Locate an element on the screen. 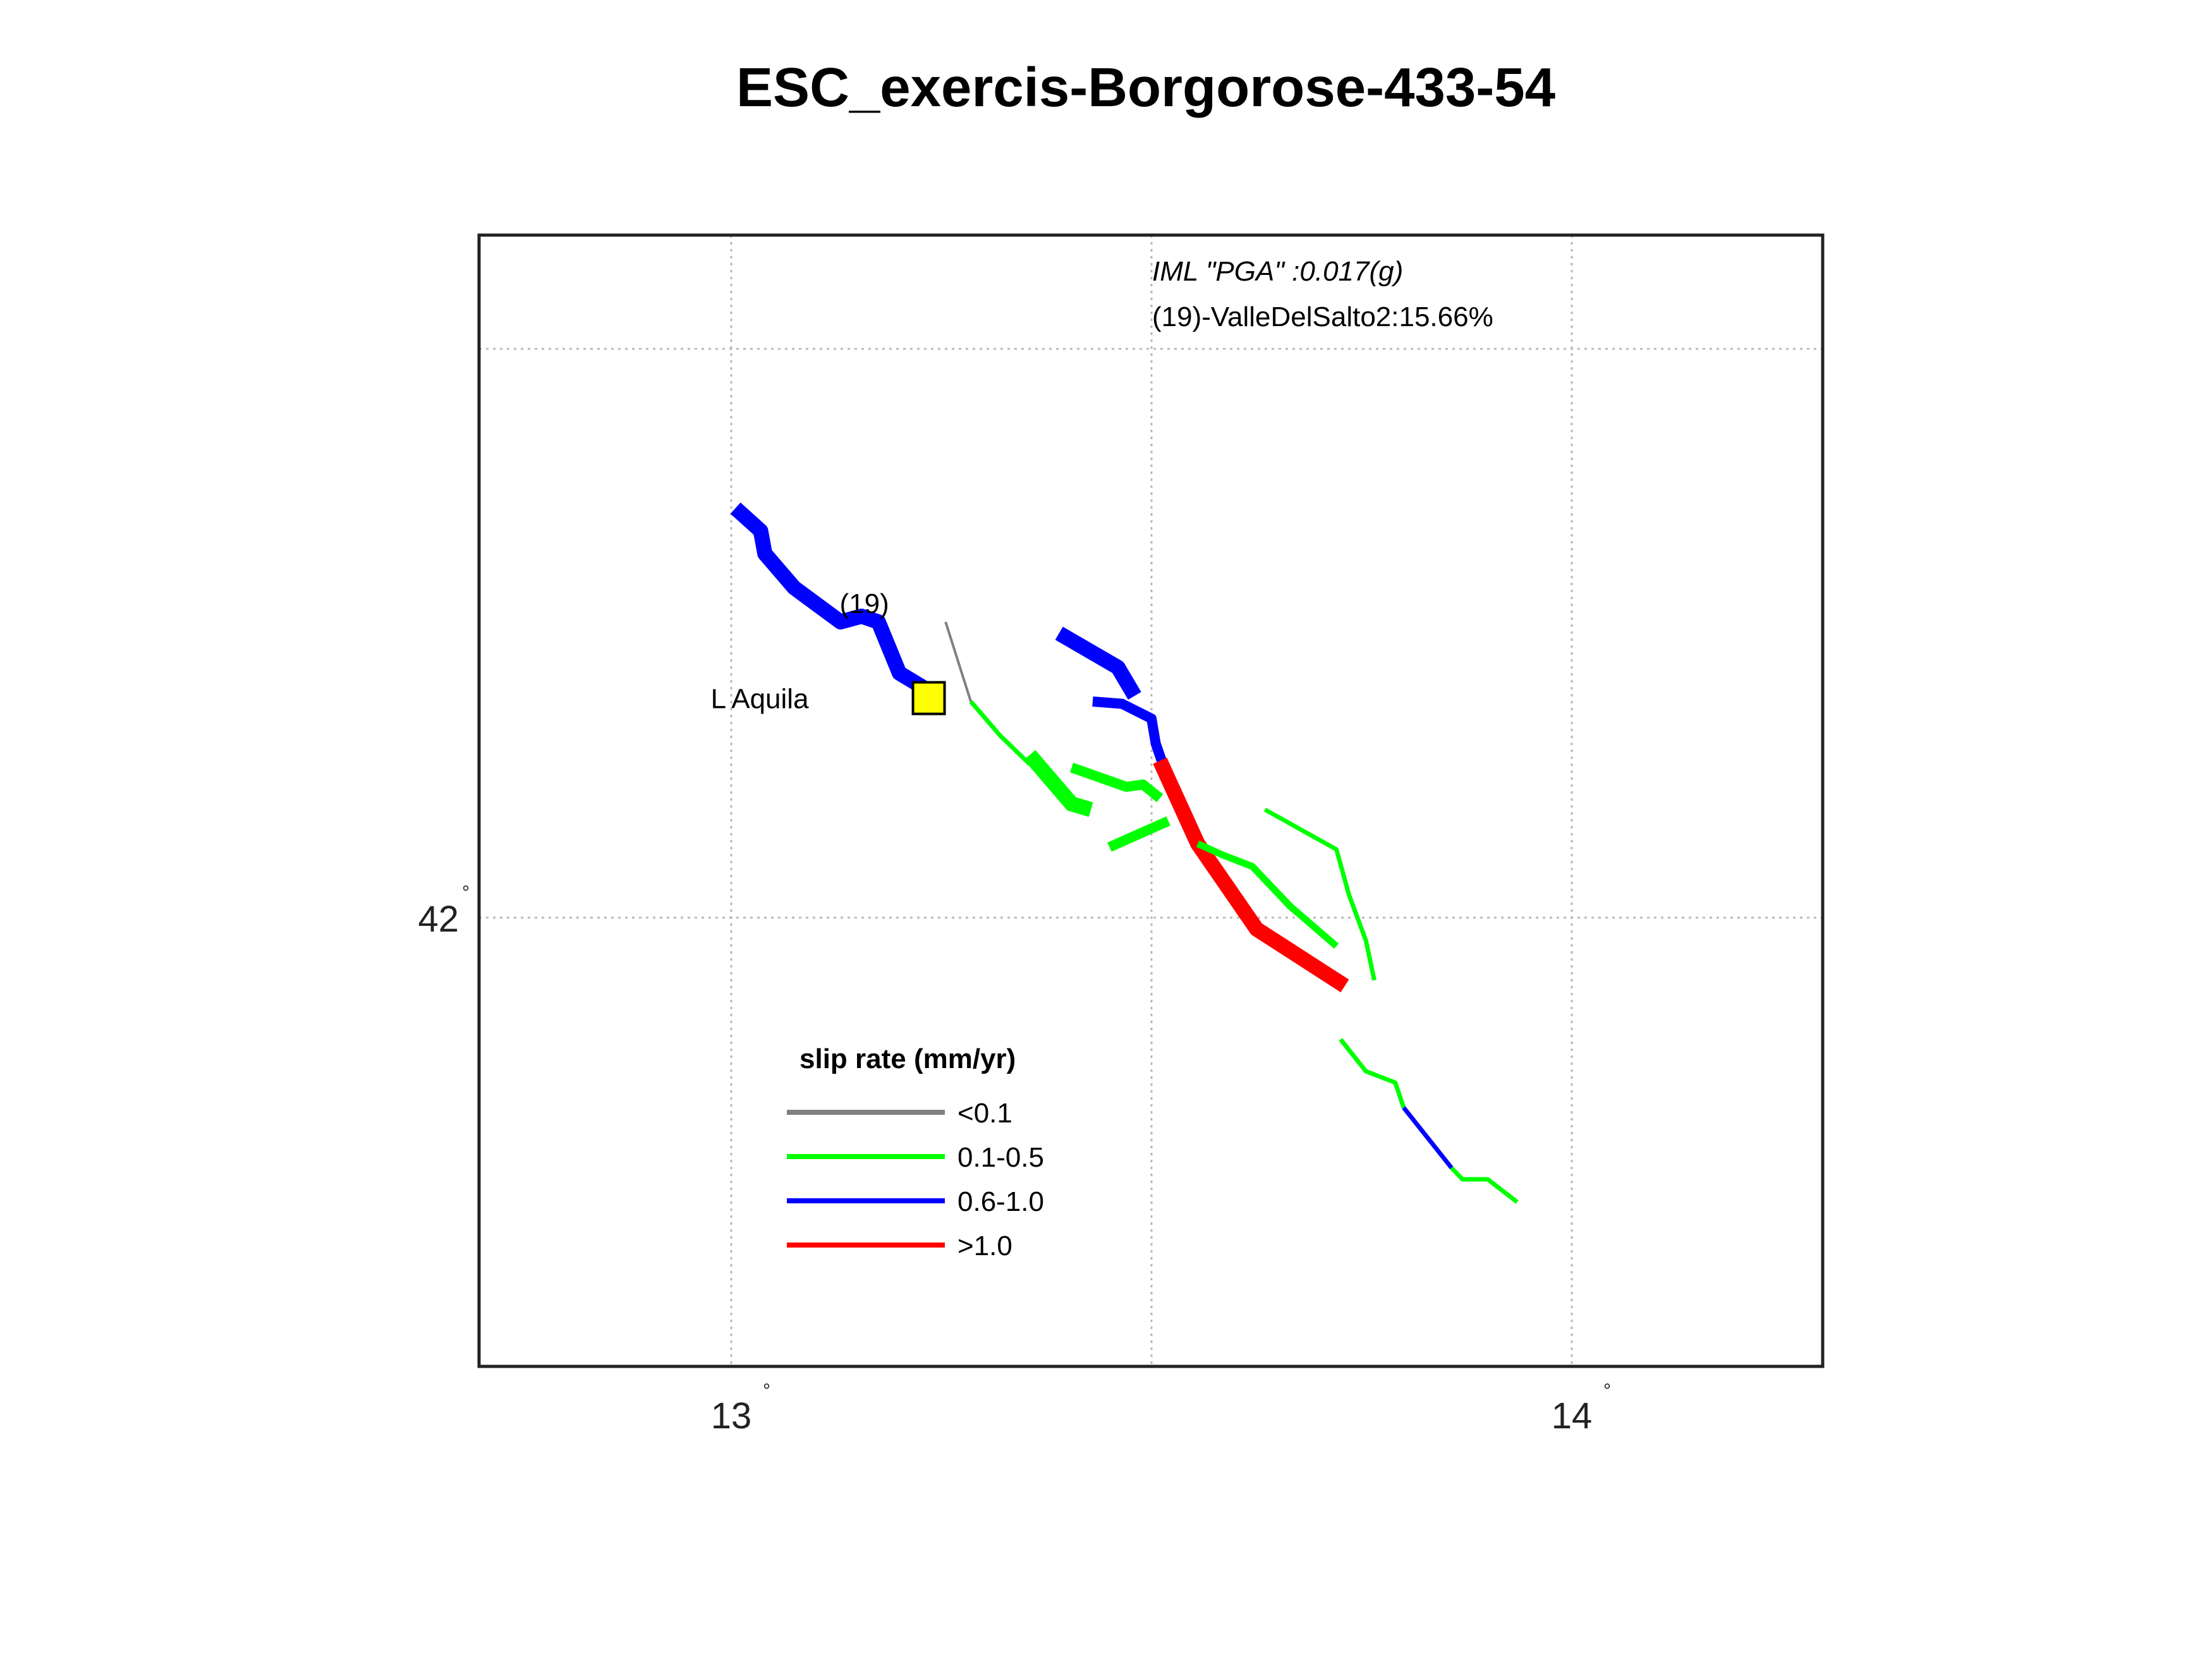  fault-trace-red-main is located at coordinates (1251, 875).